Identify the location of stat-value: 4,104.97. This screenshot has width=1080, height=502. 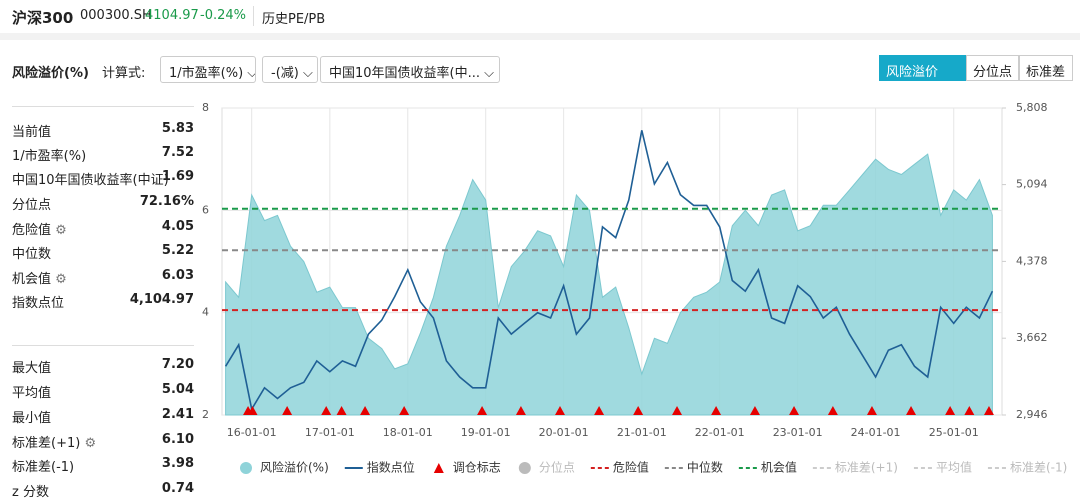
(161, 299).